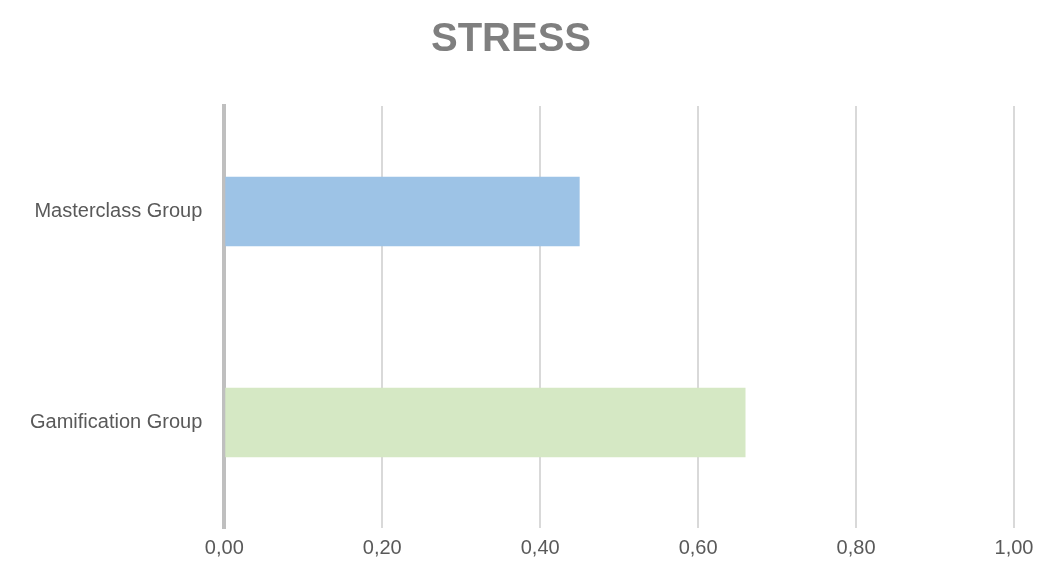 This screenshot has width=1052, height=576. Describe the element at coordinates (382, 546) in the screenshot. I see `x-tick-label: 0,20` at that location.